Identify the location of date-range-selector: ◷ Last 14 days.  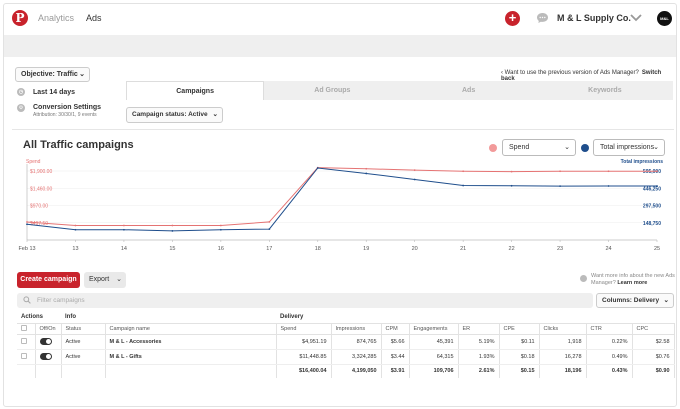
(46, 92).